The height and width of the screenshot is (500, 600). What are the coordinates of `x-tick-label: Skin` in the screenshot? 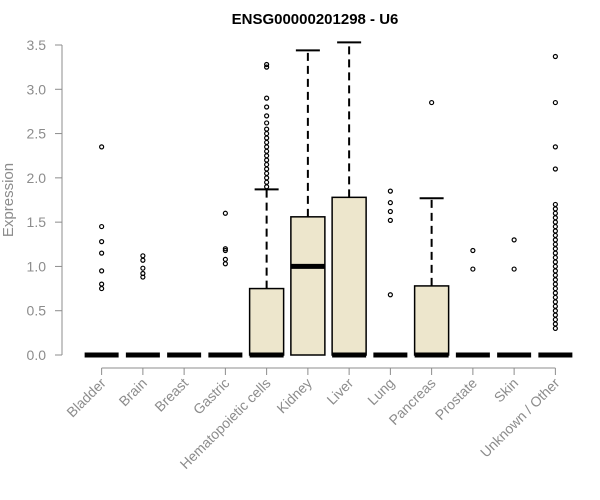 It's located at (506, 390).